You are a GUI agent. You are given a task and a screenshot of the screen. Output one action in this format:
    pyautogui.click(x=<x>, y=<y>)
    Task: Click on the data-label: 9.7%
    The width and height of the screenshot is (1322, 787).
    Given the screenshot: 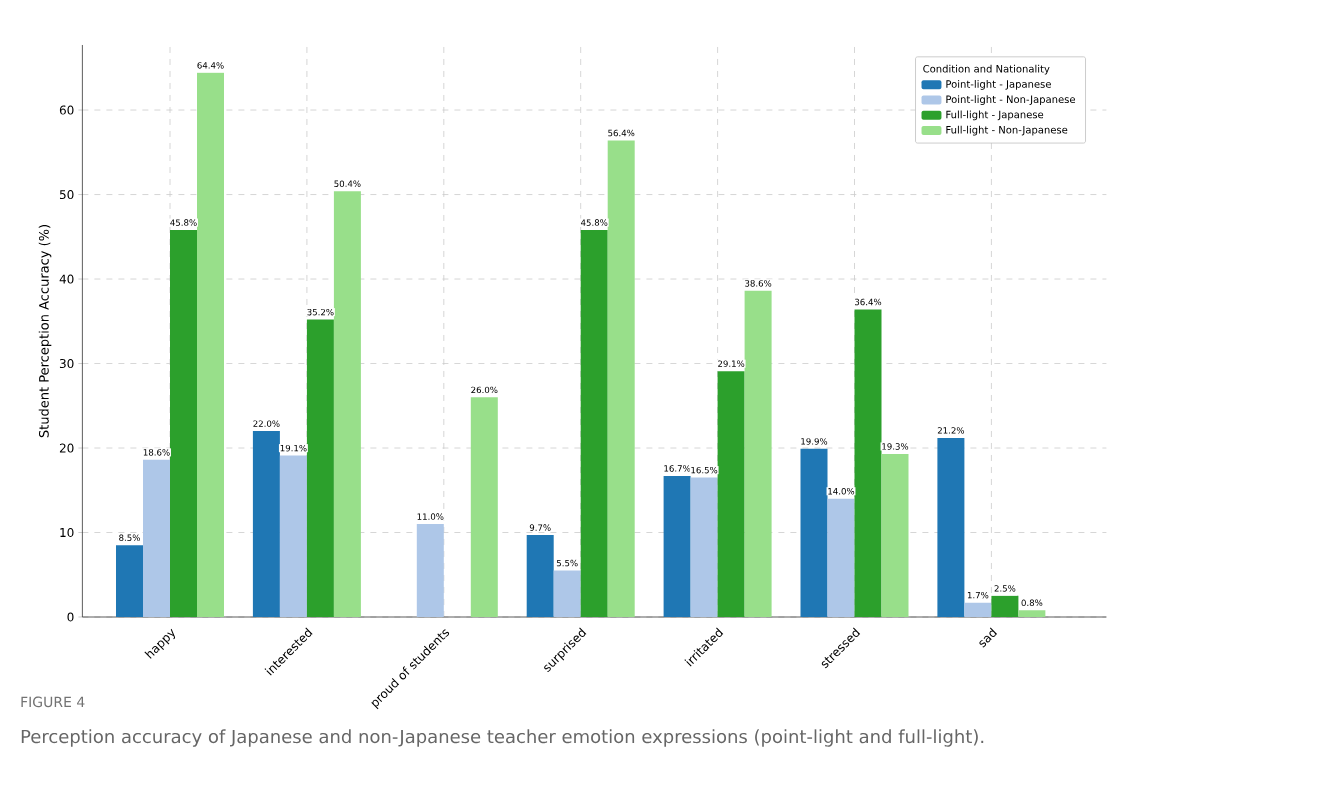 What is the action you would take?
    pyautogui.click(x=540, y=527)
    